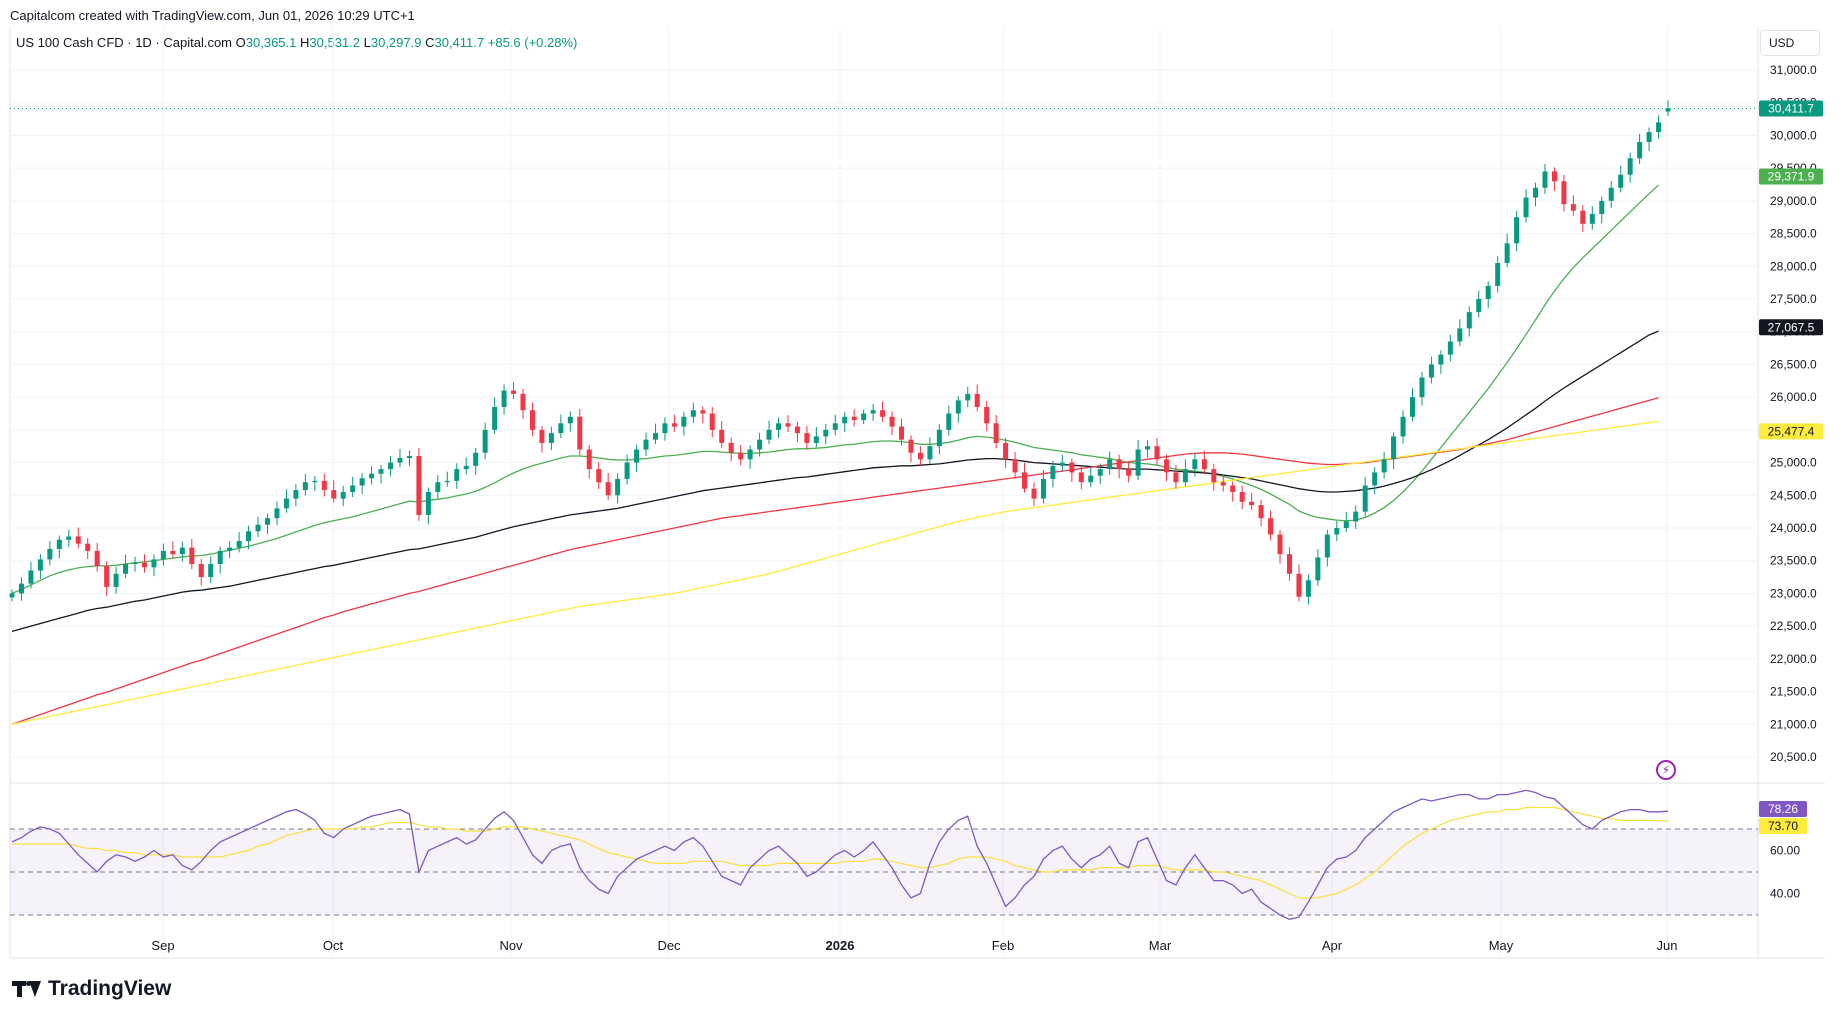 Image resolution: width=1835 pixels, height=1018 pixels. What do you see at coordinates (1793, 234) in the screenshot?
I see `y-tick-label: 28,500.0` at bounding box center [1793, 234].